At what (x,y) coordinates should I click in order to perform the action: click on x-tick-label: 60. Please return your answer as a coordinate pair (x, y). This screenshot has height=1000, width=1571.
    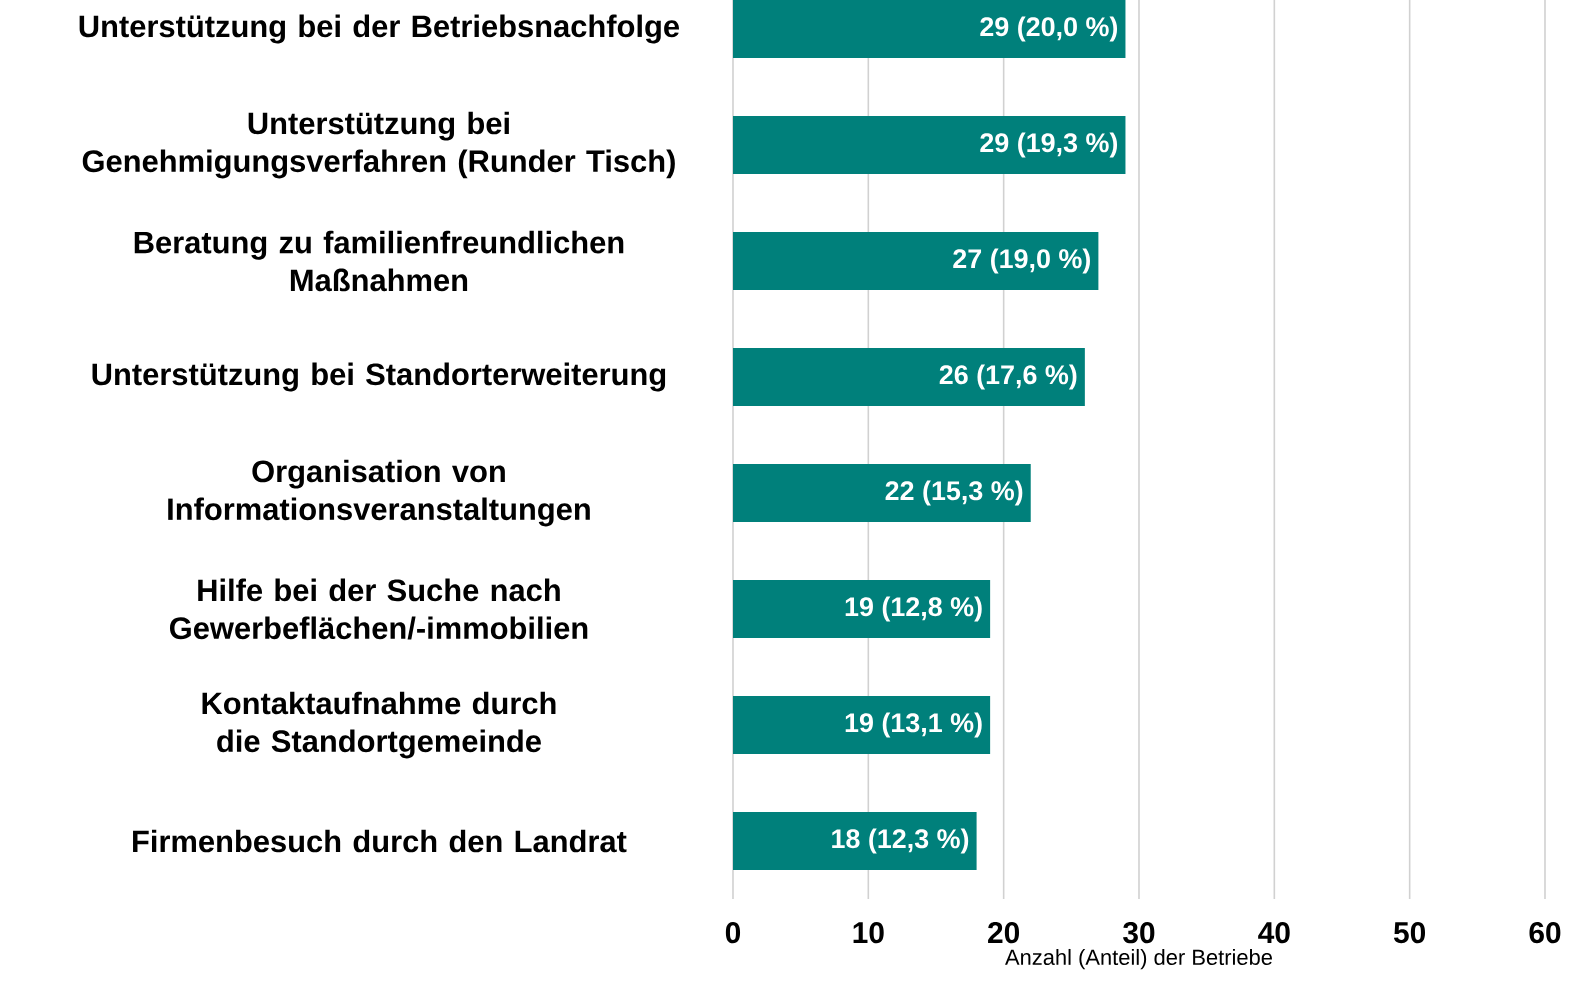
    Looking at the image, I should click on (1545, 933).